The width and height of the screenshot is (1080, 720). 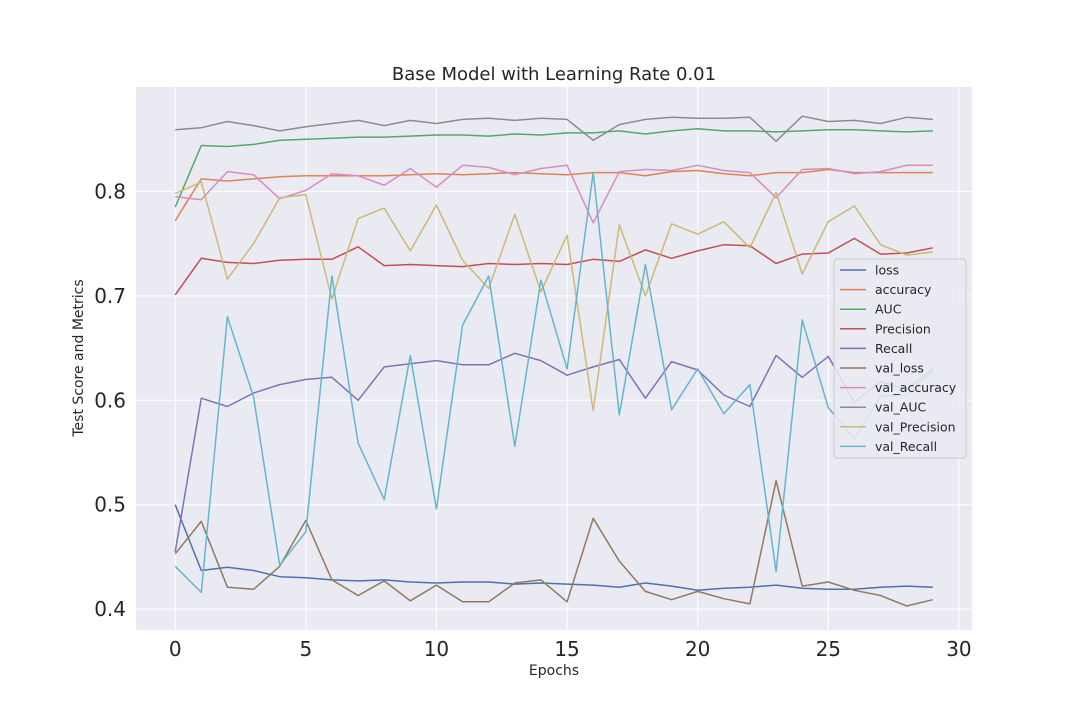 I want to click on series-line-loss, so click(x=553, y=548).